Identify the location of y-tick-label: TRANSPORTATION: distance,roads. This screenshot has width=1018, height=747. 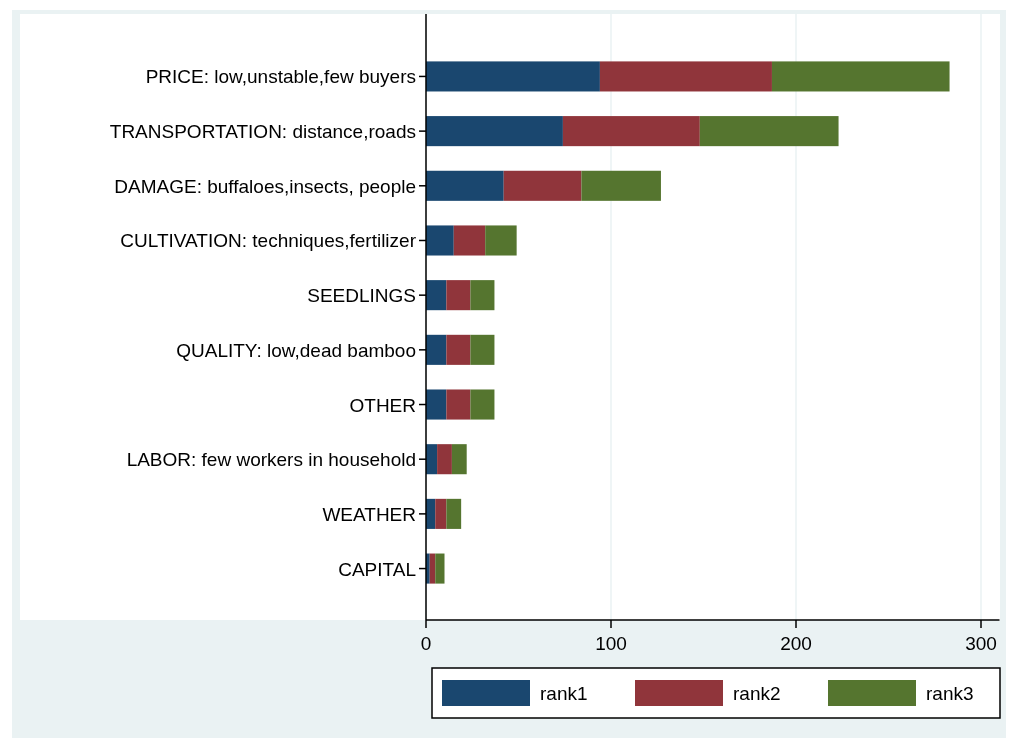
(262, 132).